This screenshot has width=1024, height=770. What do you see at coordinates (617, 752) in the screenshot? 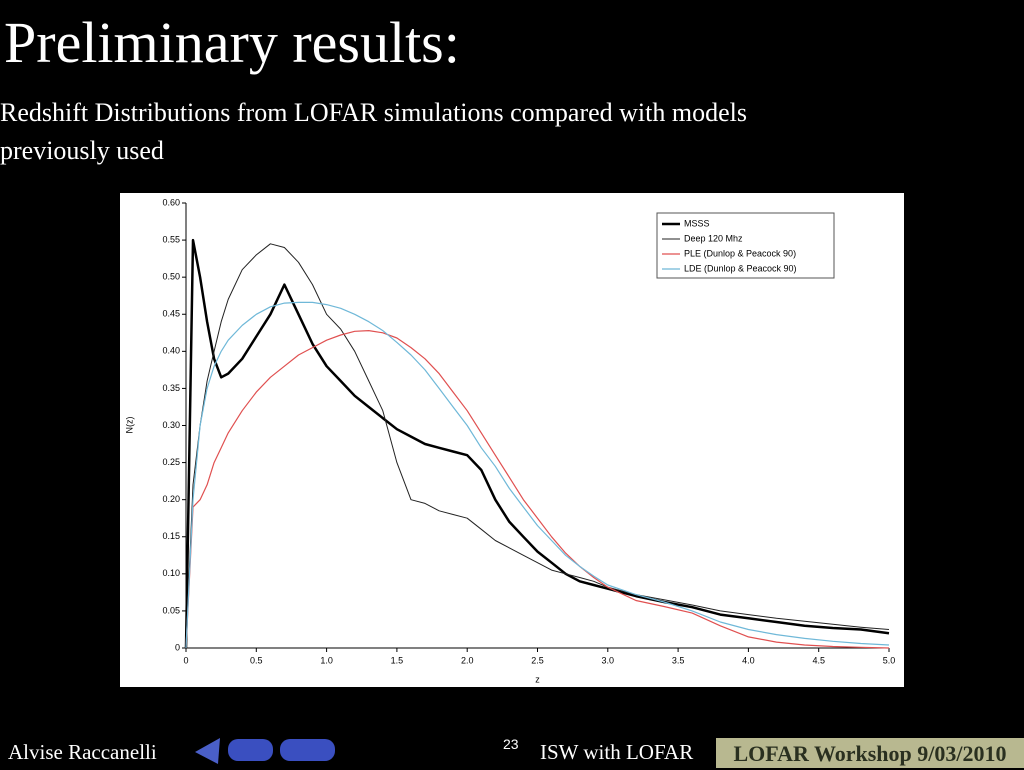
I see `talk-title: ISW with LOFAR` at bounding box center [617, 752].